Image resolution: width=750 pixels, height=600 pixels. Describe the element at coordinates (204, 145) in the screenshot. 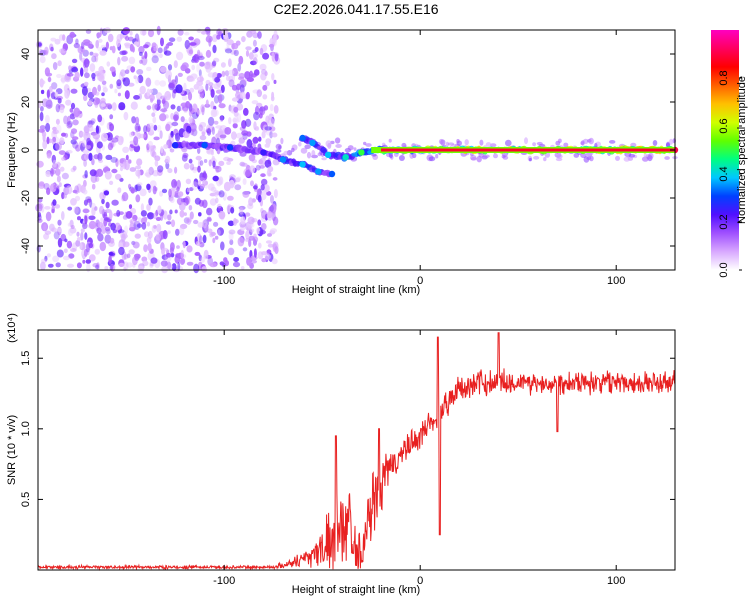

I see `spectrogram-signal-point` at that location.